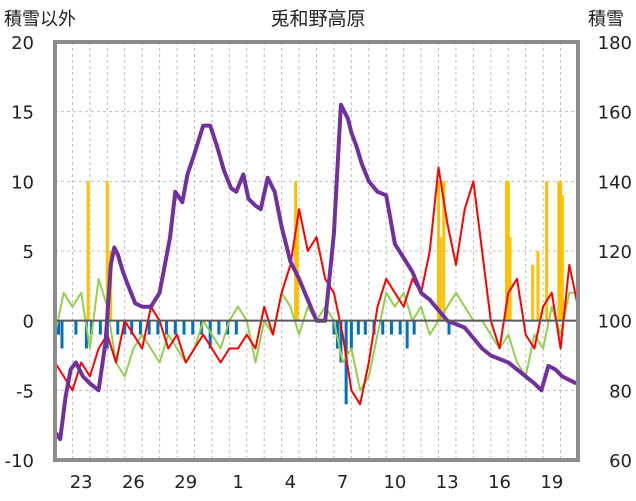  What do you see at coordinates (22, 182) in the screenshot?
I see `left-tick-label: 10` at bounding box center [22, 182].